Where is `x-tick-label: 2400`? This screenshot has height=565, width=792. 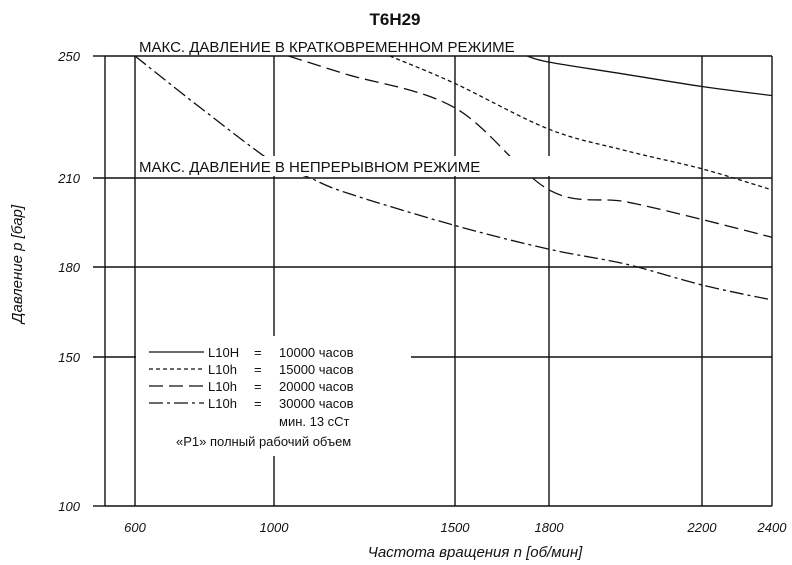
x-tick-label: 2400 is located at coordinates (772, 527).